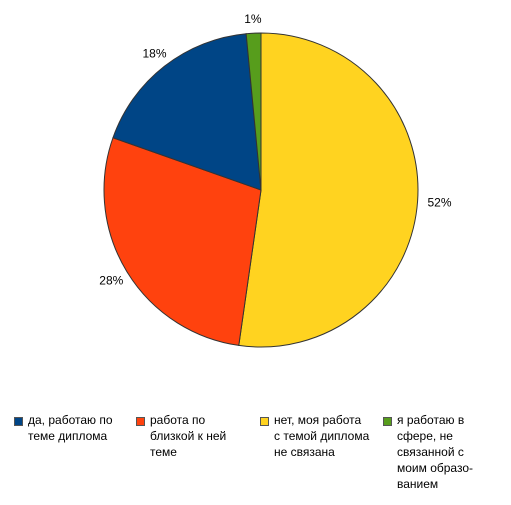 This screenshot has height=505, width=511. Describe the element at coordinates (188, 436) in the screenshot. I see `legend-label-1: работа по близкой к ней теме` at that location.